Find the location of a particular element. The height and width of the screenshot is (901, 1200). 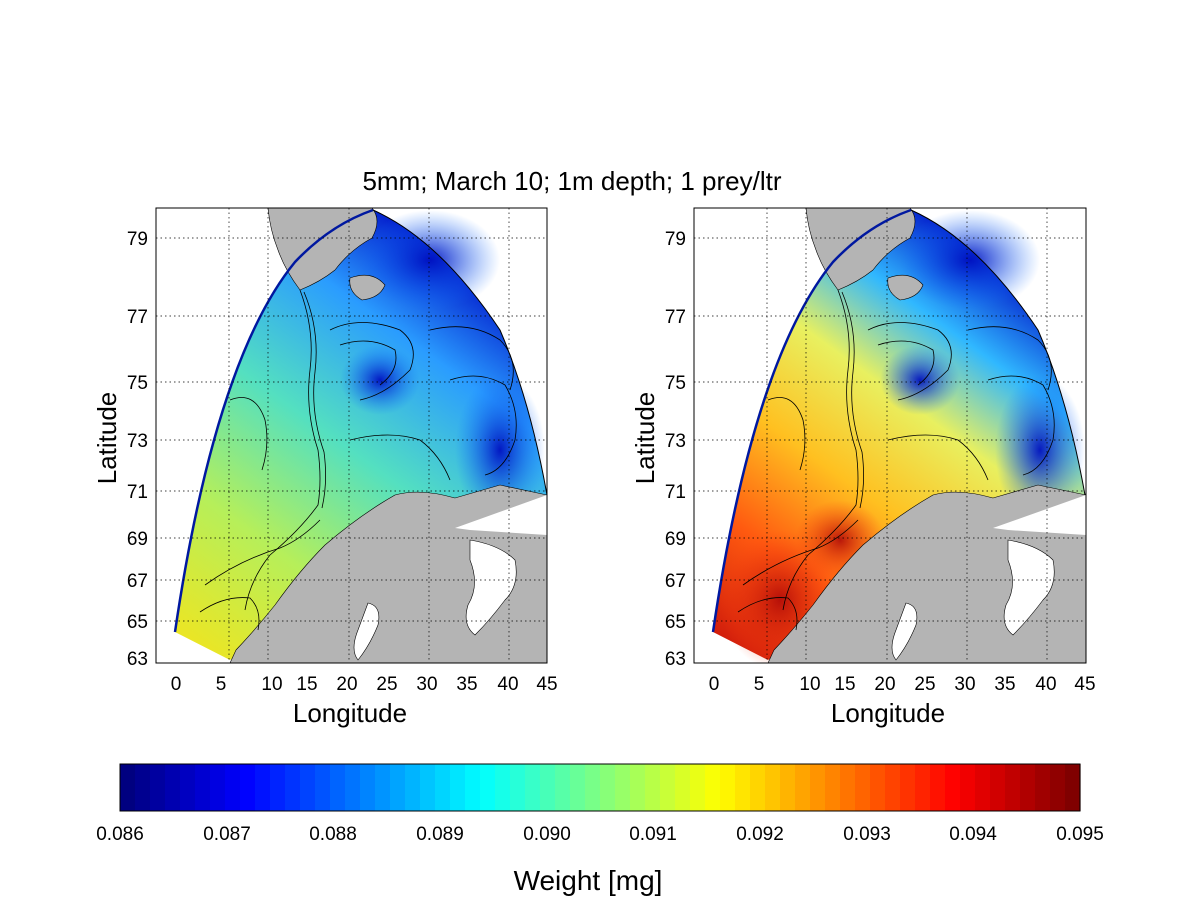

colorbar-label: Weight [mg] is located at coordinates (588, 880).